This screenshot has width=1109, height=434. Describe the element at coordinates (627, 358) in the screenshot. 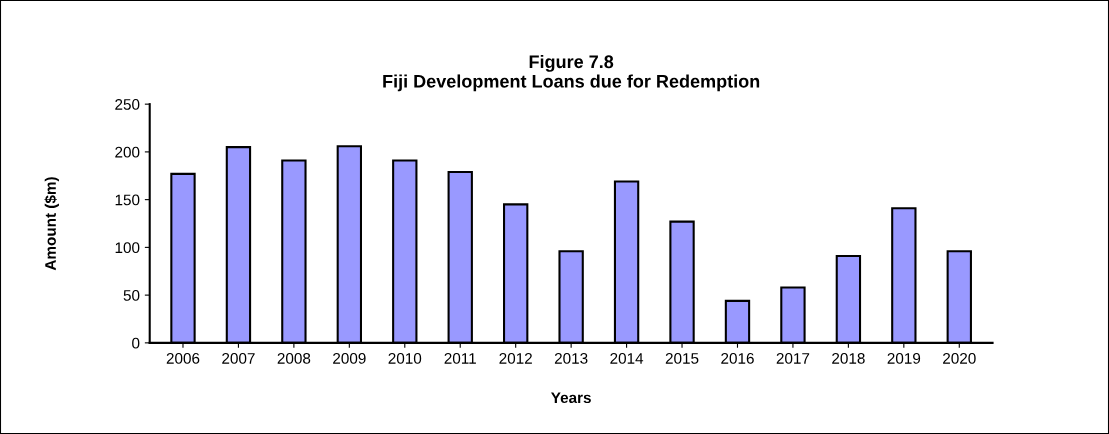

I see `x-tick-label: 2014` at that location.